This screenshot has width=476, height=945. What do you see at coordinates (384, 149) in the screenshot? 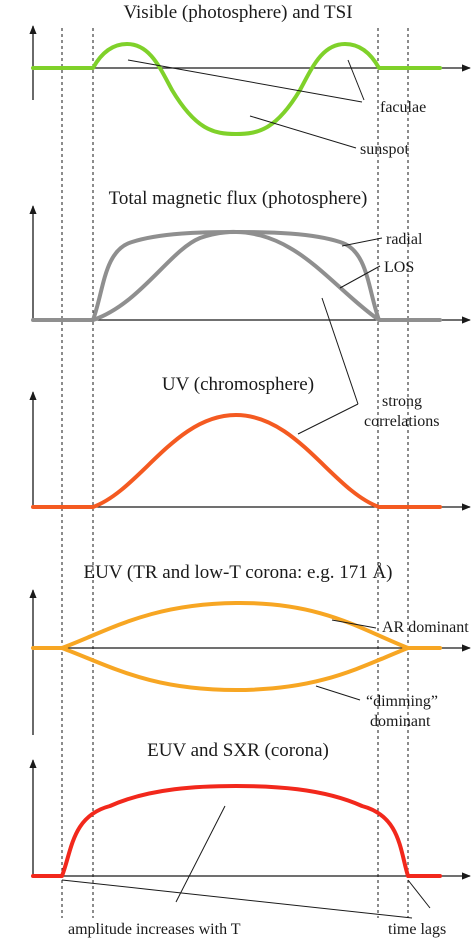
I see `sunspot-label: sunspot` at bounding box center [384, 149].